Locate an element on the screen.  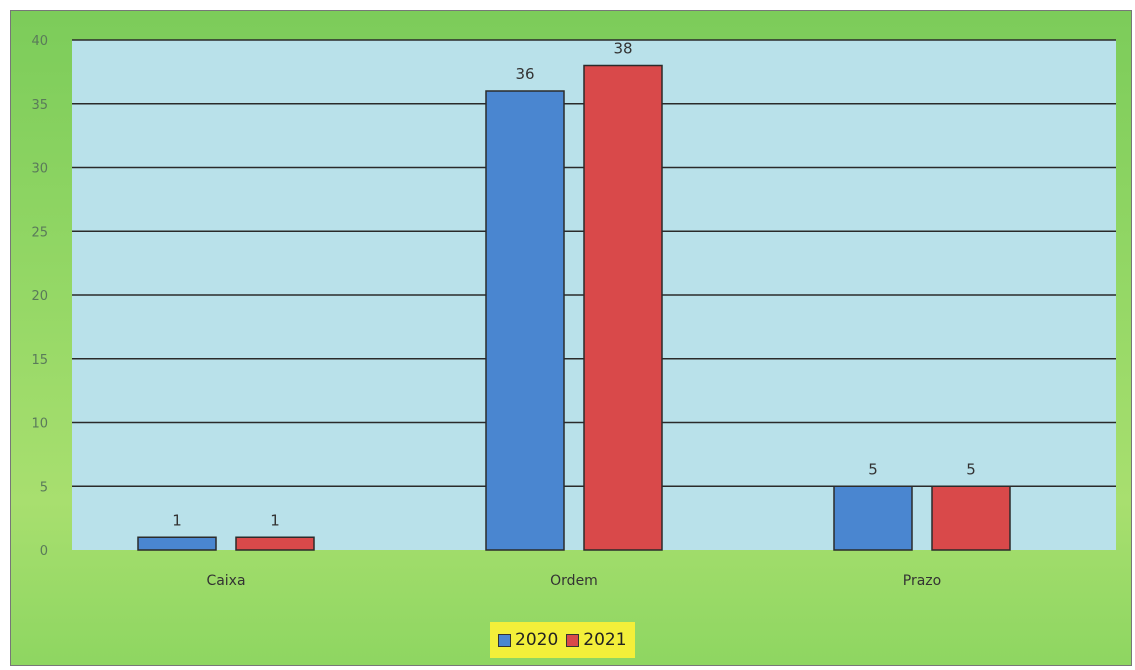
data-label-ordem-2020: 36 is located at coordinates (524, 74).